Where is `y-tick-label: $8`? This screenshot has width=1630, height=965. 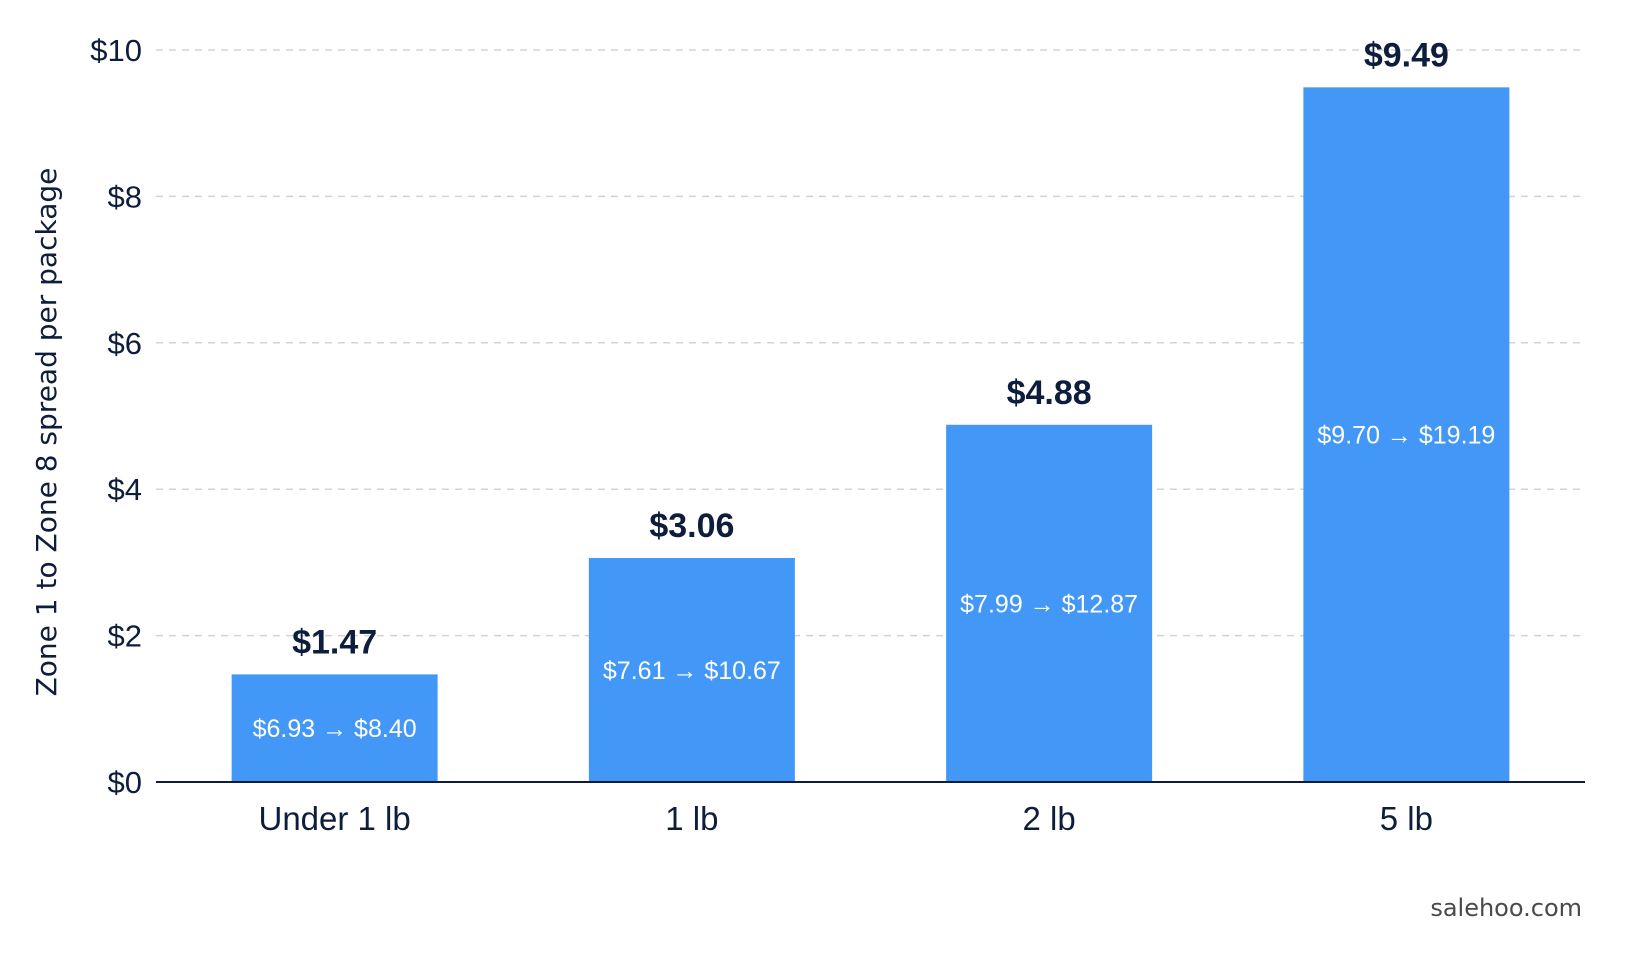 y-tick-label: $8 is located at coordinates (125, 196).